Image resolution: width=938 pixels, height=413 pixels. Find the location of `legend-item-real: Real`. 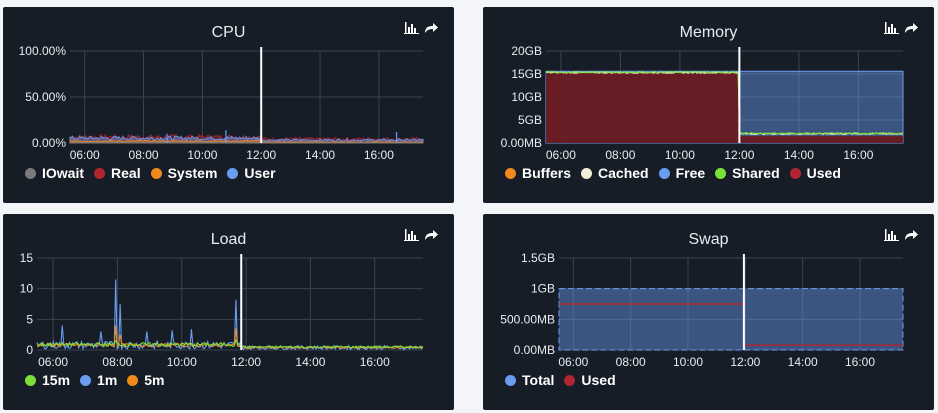

legend-item-real: Real is located at coordinates (117, 173).